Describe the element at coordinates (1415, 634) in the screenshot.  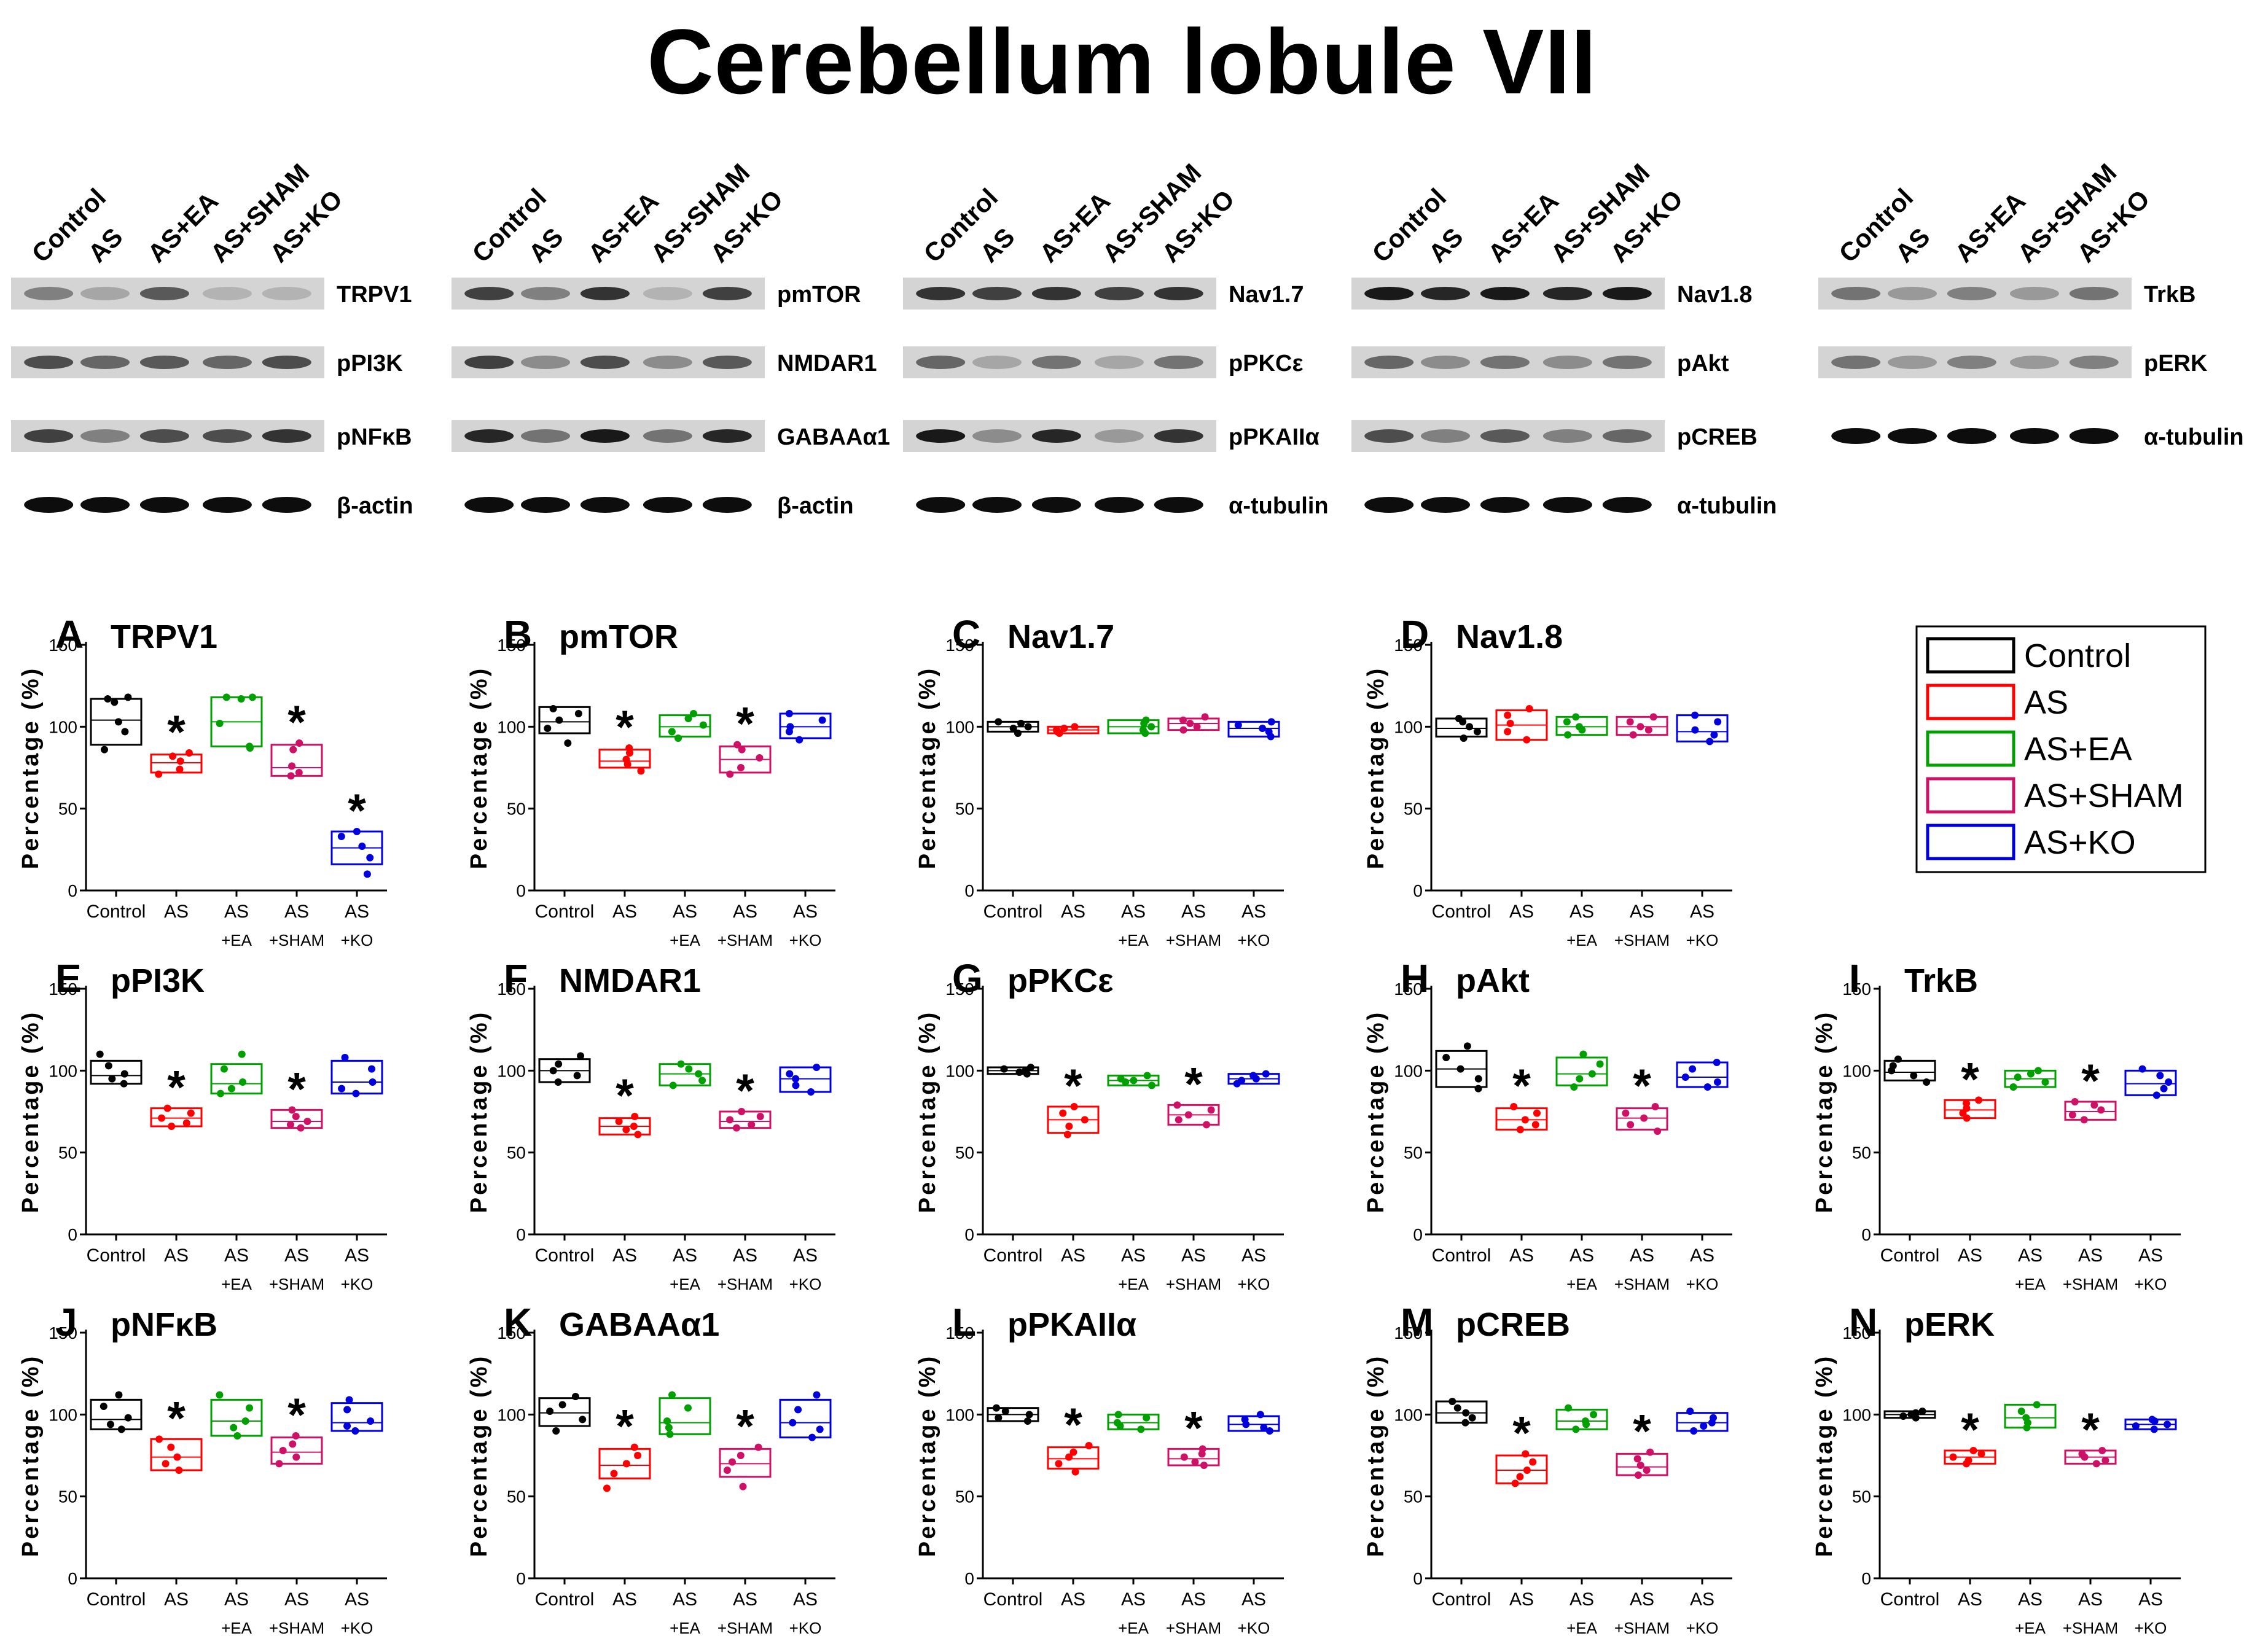
I see `panel-letter: D` at that location.